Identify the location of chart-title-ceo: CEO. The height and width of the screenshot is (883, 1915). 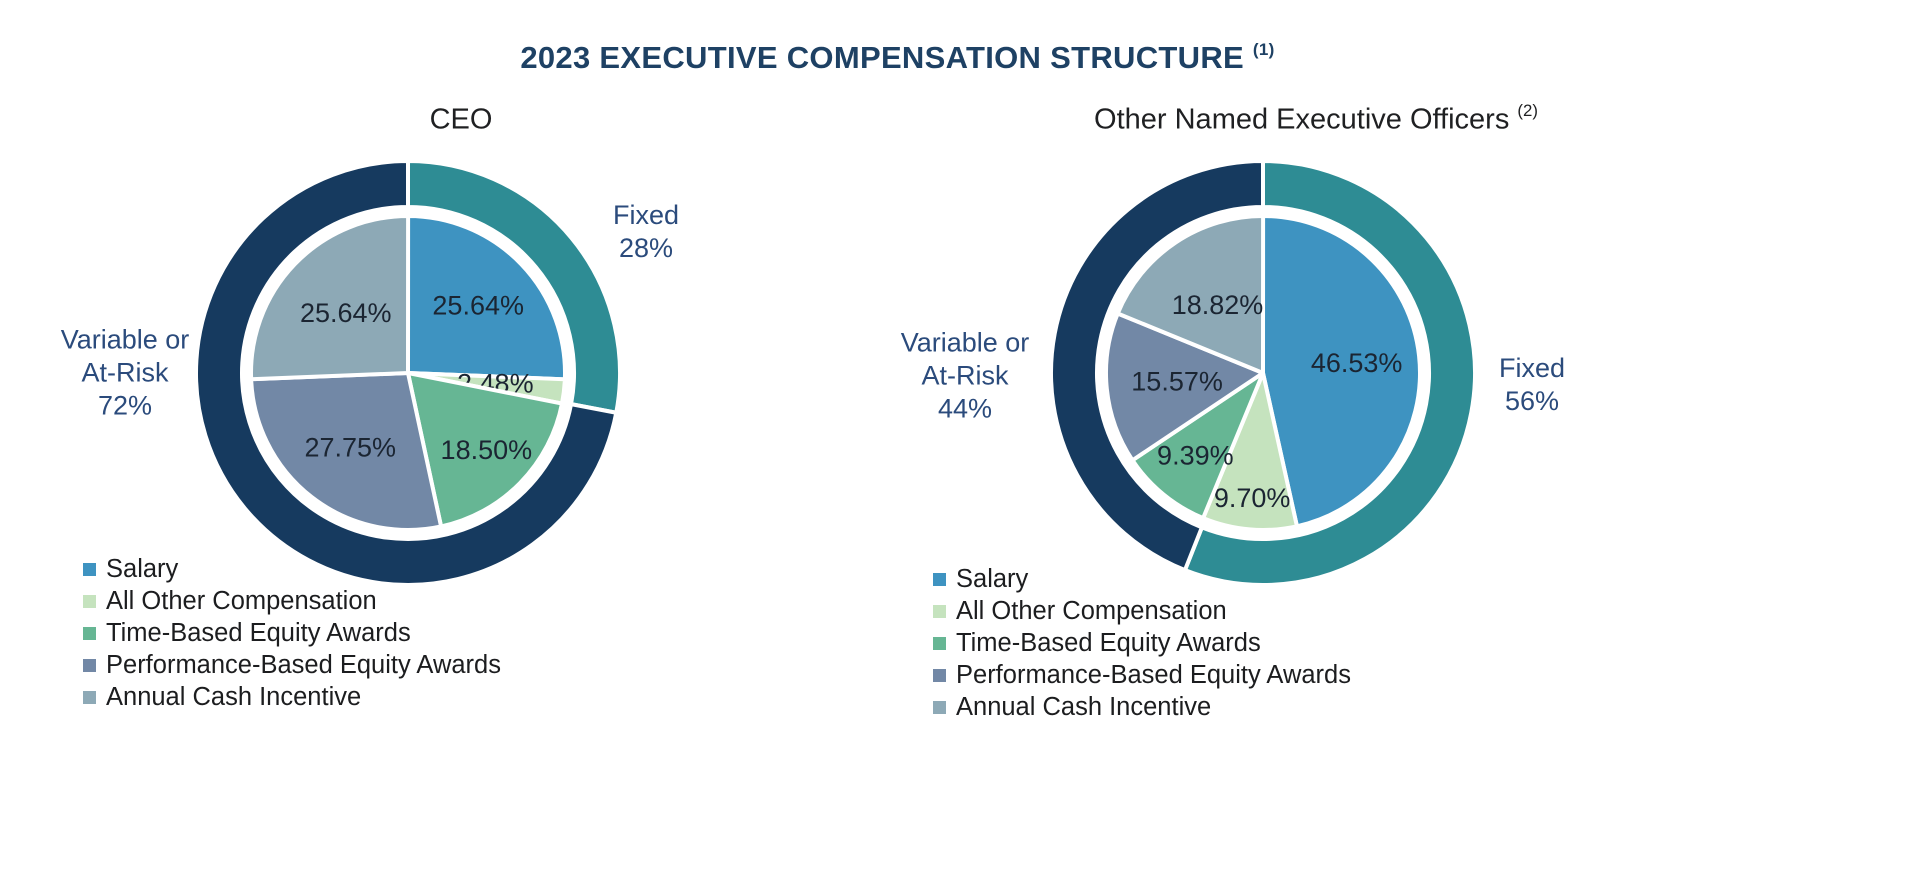
(461, 120).